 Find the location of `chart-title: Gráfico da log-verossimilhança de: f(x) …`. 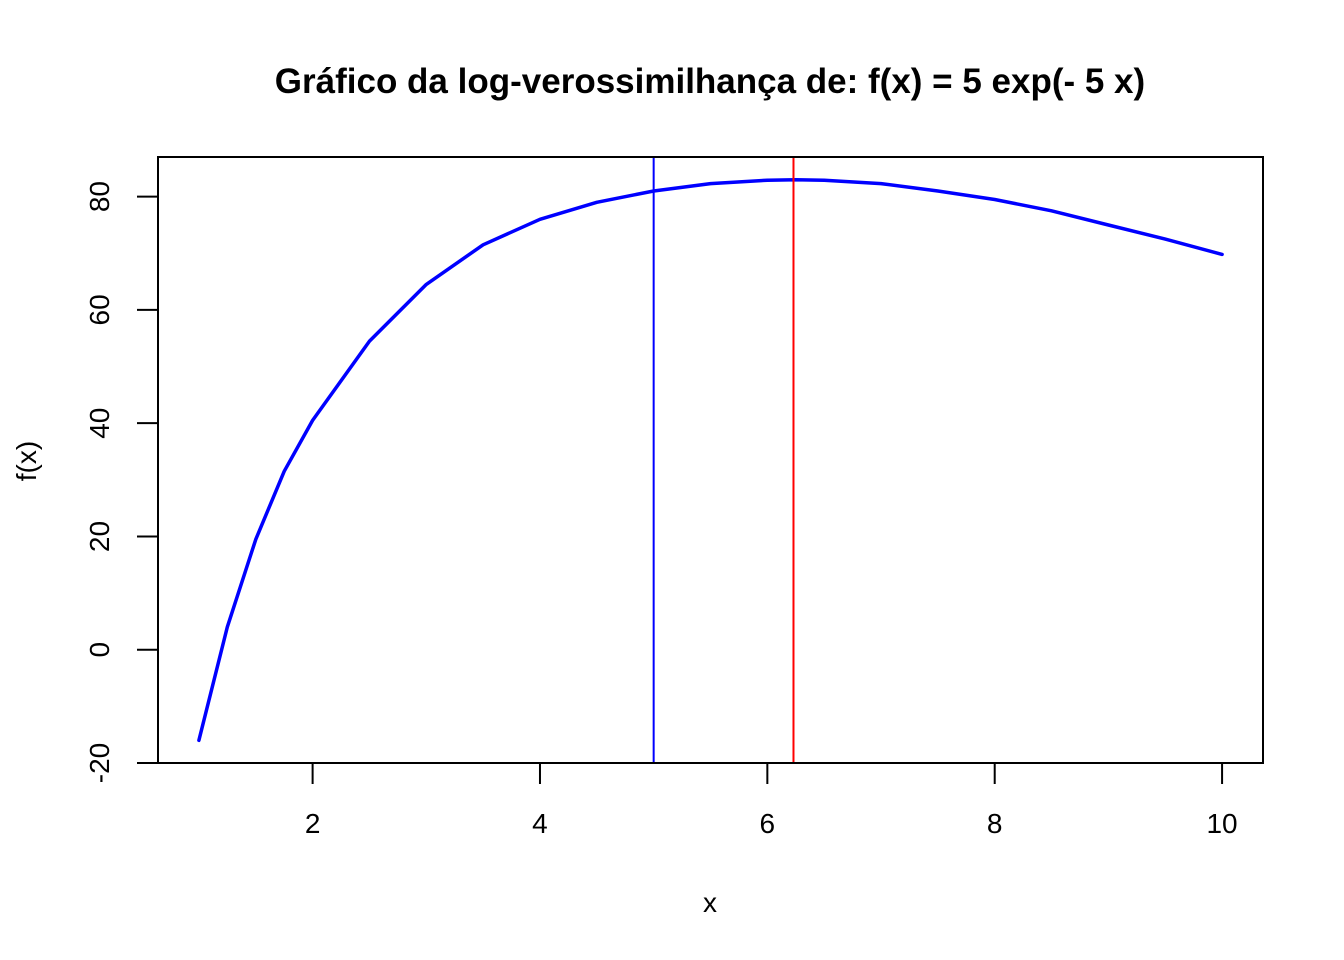

chart-title: Gráfico da log-verossimilhança de: f(x) … is located at coordinates (710, 81).